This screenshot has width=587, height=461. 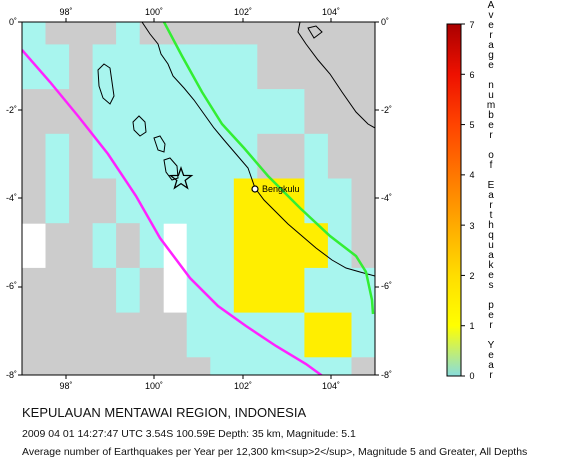 I want to click on legend-title-glyph: E, so click(x=491, y=185).